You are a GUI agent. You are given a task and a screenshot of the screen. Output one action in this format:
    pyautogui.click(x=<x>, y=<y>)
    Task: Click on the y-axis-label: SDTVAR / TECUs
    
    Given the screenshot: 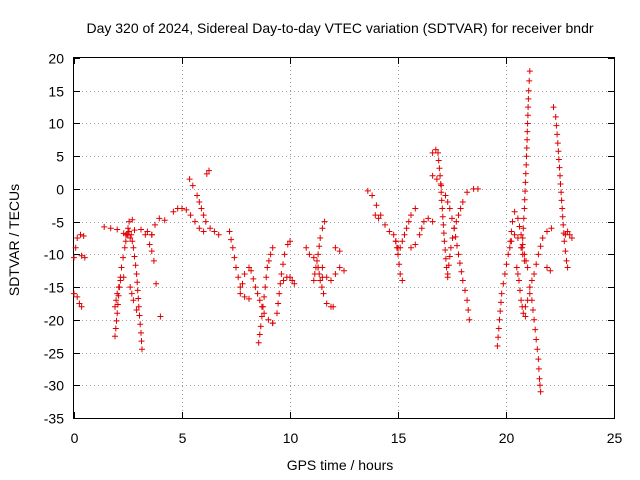 What is the action you would take?
    pyautogui.click(x=14, y=240)
    